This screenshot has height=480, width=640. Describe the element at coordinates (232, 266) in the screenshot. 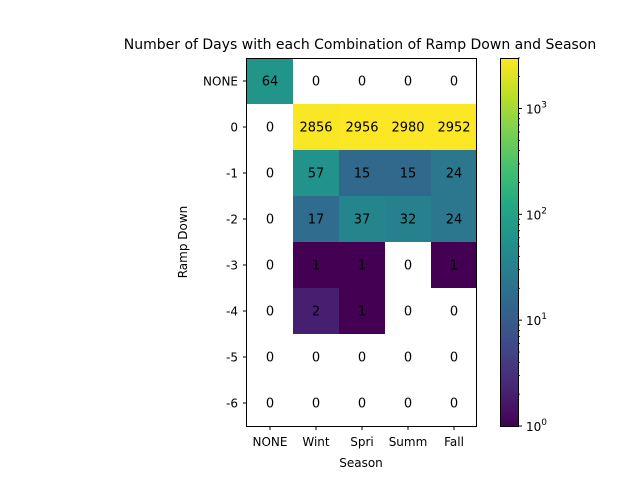

I see `y-tick-label: -3` at that location.